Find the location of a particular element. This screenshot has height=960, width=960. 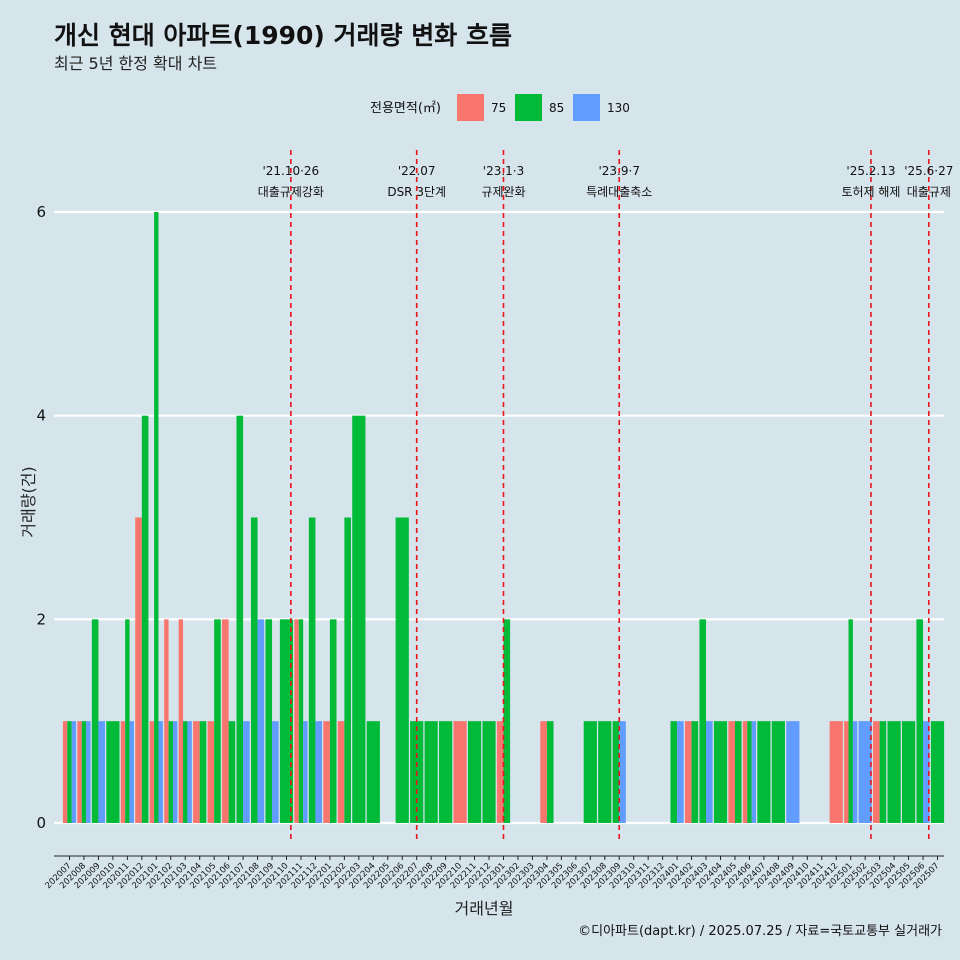

event-date: '23.9·7 is located at coordinates (618, 171).